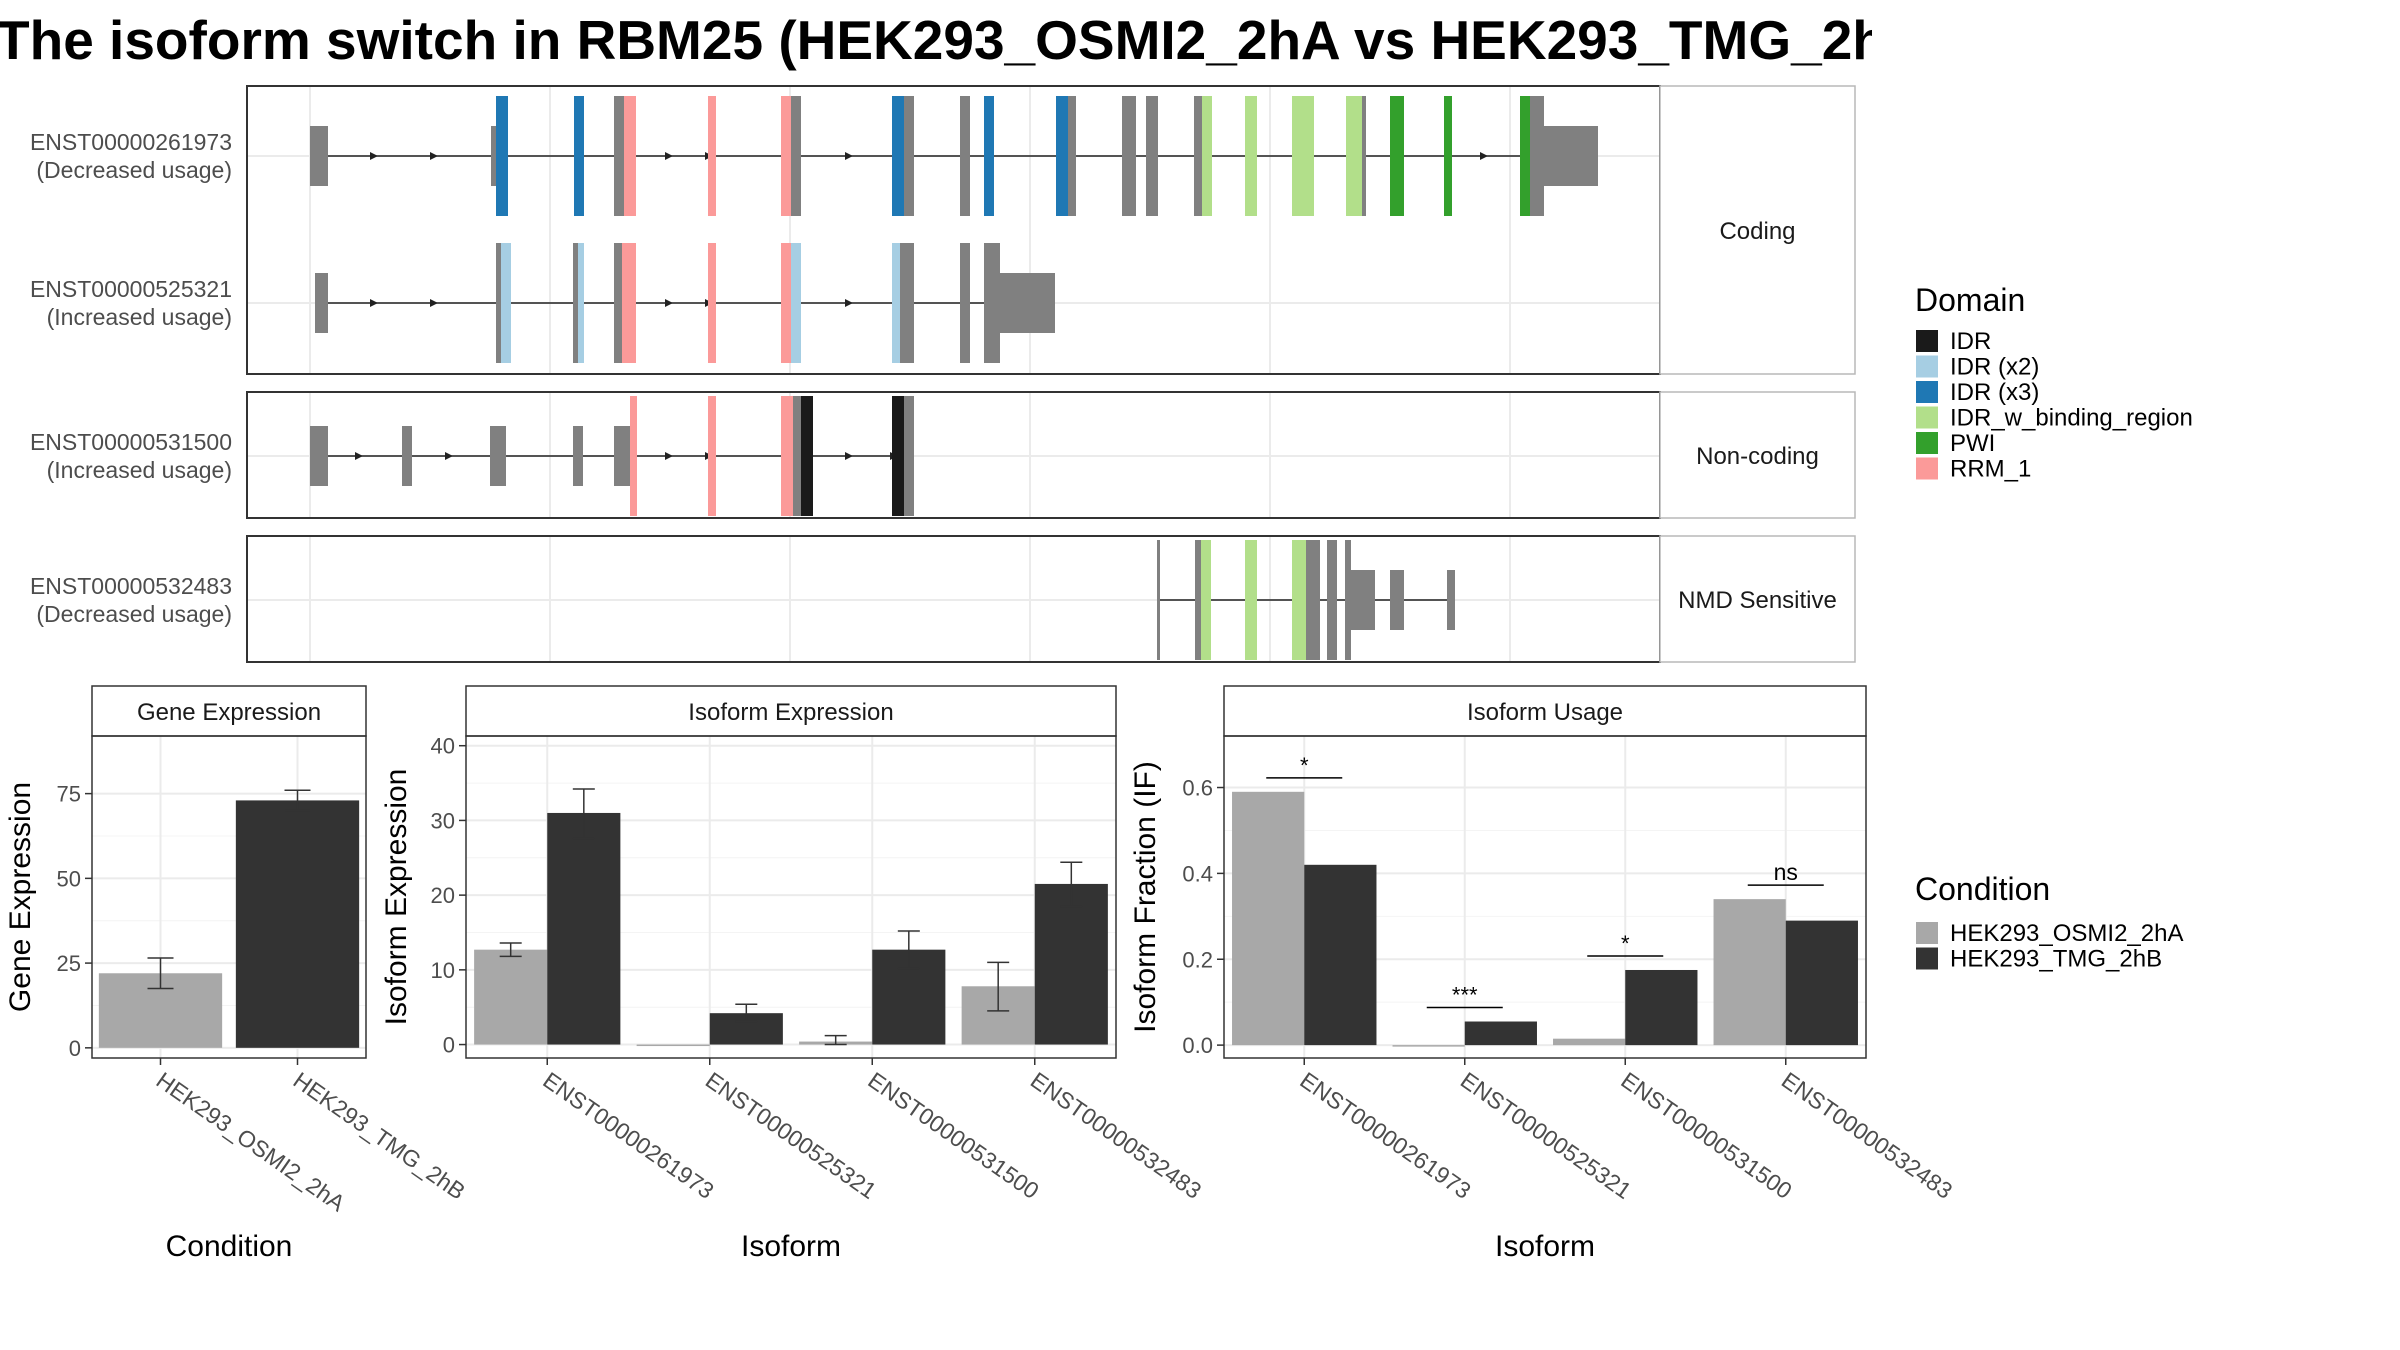  Describe the element at coordinates (2066, 933) in the screenshot. I see `legend-key-label: HEK293_OSMI2_2hA` at that location.